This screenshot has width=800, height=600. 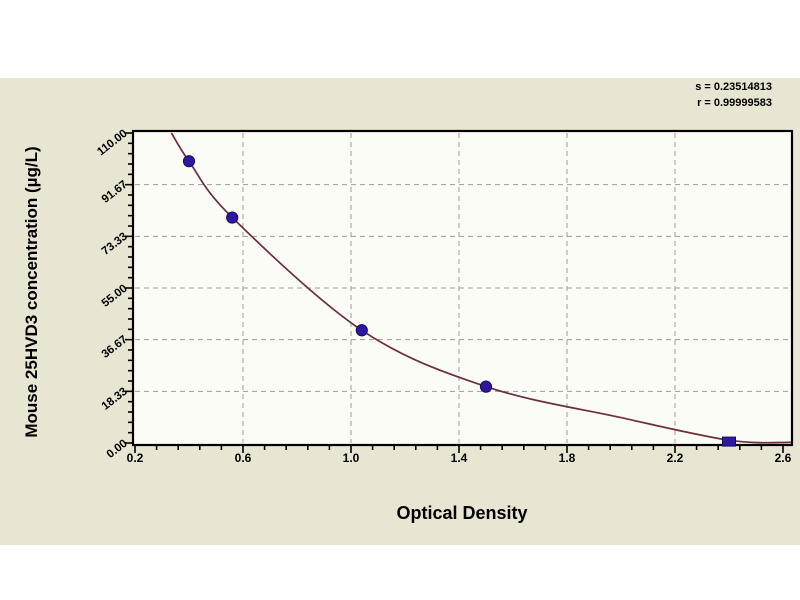 What do you see at coordinates (114, 296) in the screenshot?
I see `y-tick-label: 55.00` at bounding box center [114, 296].